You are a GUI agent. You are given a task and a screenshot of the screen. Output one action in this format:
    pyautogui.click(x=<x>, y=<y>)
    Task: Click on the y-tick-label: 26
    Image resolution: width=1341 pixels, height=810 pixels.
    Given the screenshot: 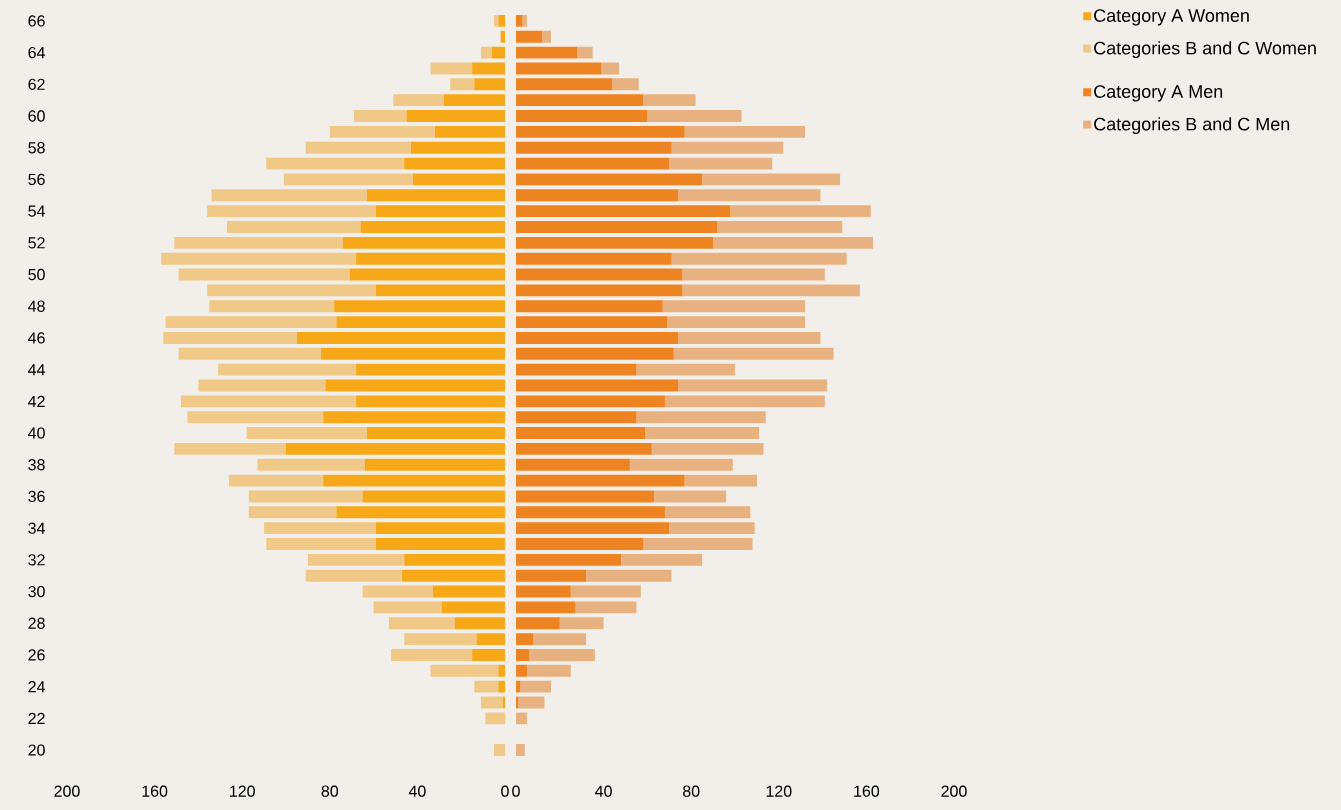 What is the action you would take?
    pyautogui.click(x=36, y=655)
    